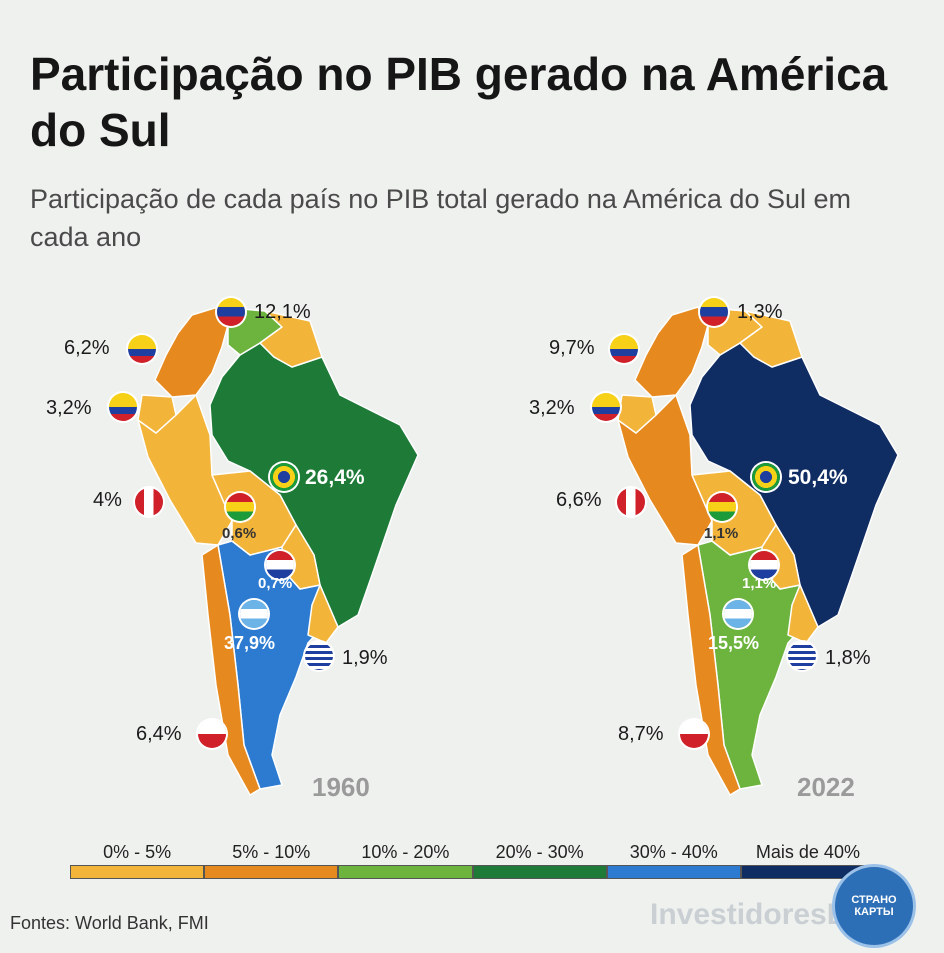 The width and height of the screenshot is (944, 953). Describe the element at coordinates (641, 734) in the screenshot. I see `chile-value-2022: 8,7%` at that location.